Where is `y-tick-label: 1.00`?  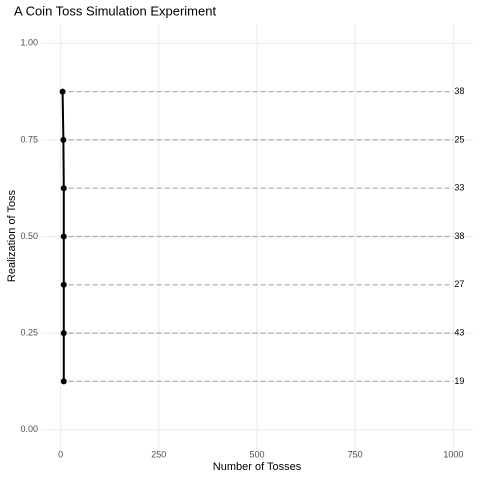 y-tick-label: 1.00 is located at coordinates (29, 43).